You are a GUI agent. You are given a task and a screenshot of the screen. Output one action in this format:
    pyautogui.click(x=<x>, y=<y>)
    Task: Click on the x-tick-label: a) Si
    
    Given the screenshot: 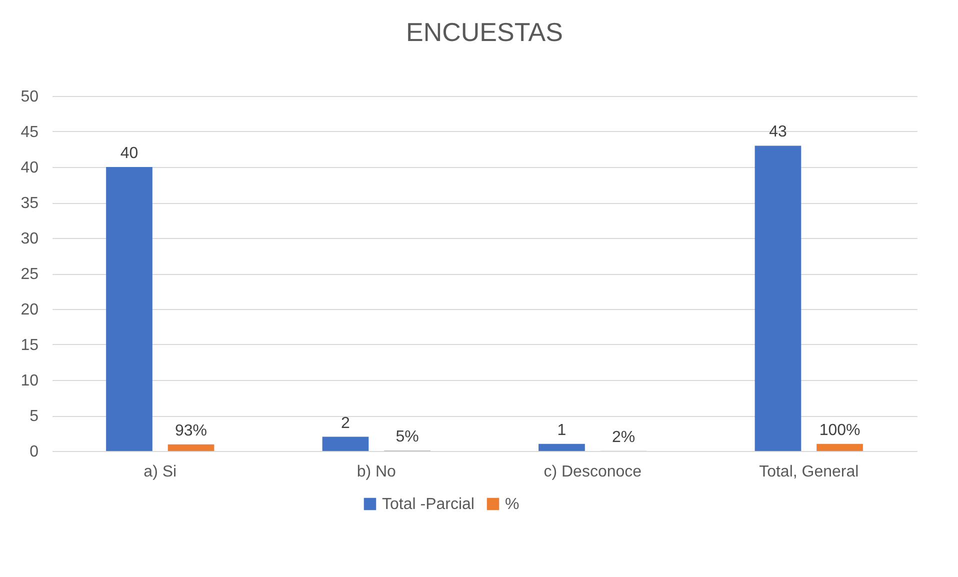 What is the action you would take?
    pyautogui.click(x=160, y=472)
    